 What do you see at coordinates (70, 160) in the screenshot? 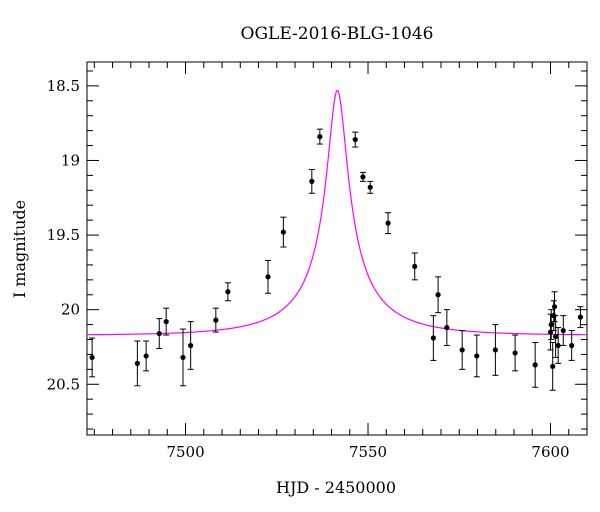
I see `y-tick-label: 19` at bounding box center [70, 160].